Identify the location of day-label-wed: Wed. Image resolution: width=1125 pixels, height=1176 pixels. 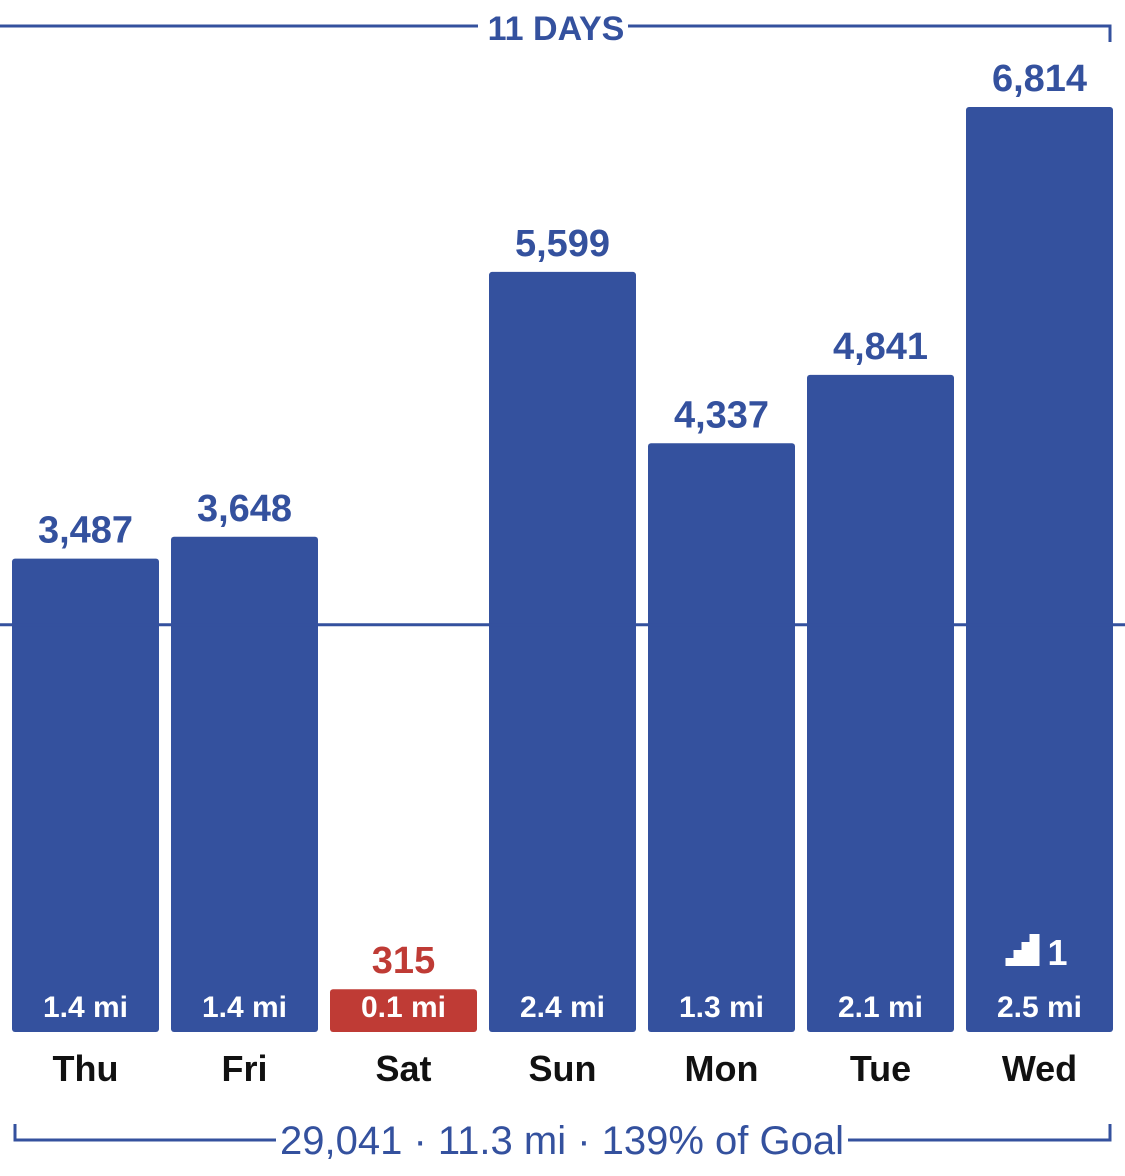
(1039, 1068).